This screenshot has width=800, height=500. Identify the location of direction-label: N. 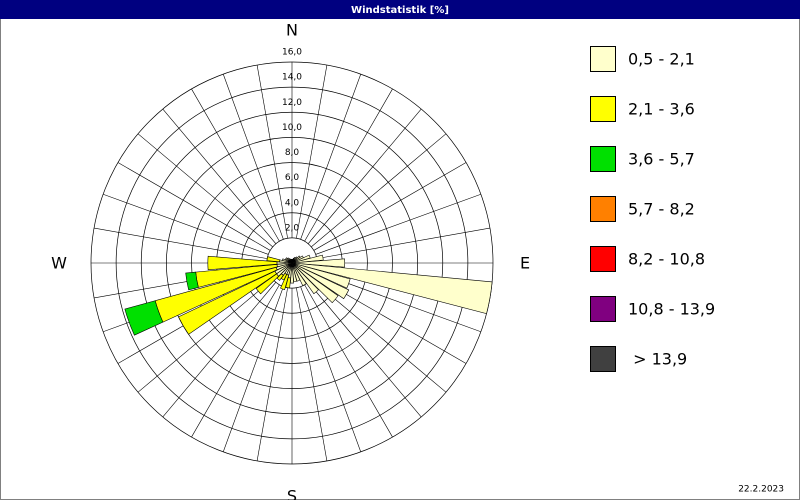
(292, 30).